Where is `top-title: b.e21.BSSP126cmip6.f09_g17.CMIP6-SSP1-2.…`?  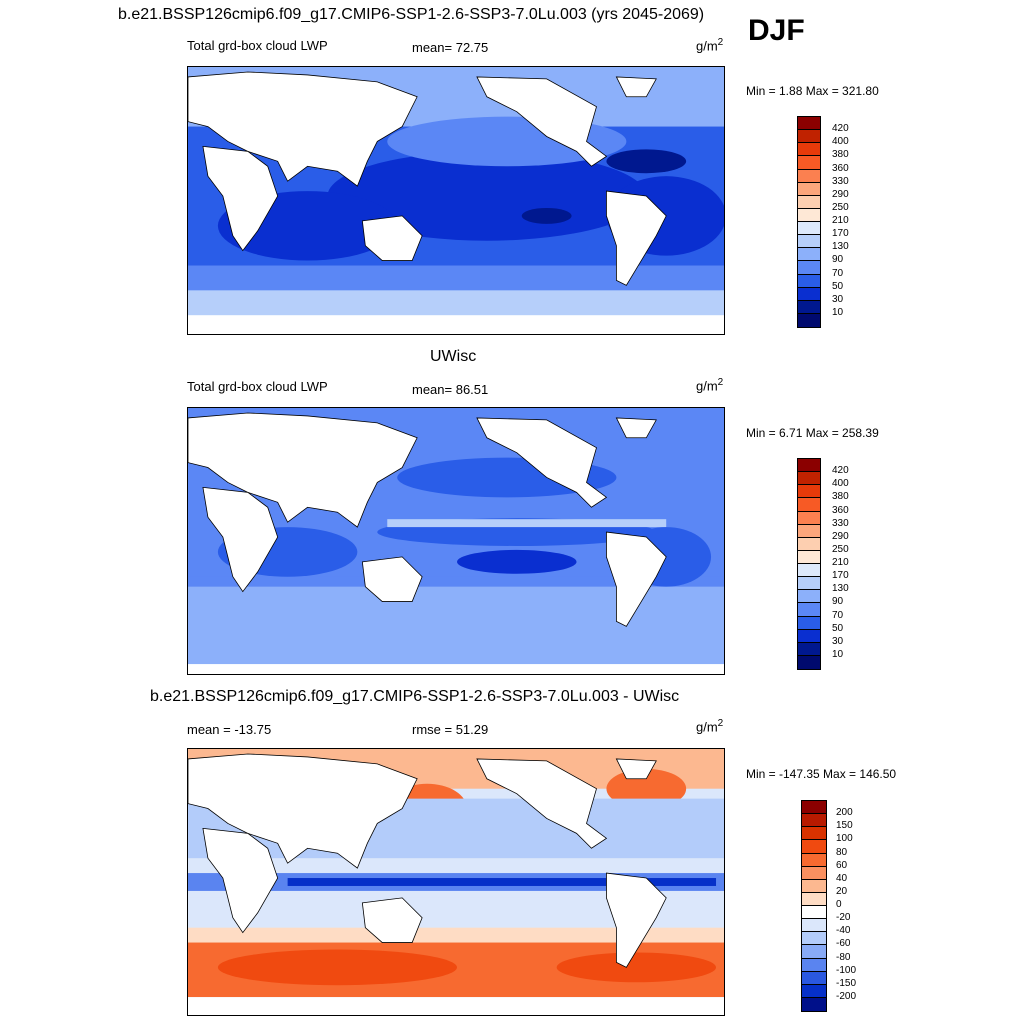
top-title: b.e21.BSSP126cmip6.f09_g17.CMIP6-SSP1-2.… is located at coordinates (411, 14).